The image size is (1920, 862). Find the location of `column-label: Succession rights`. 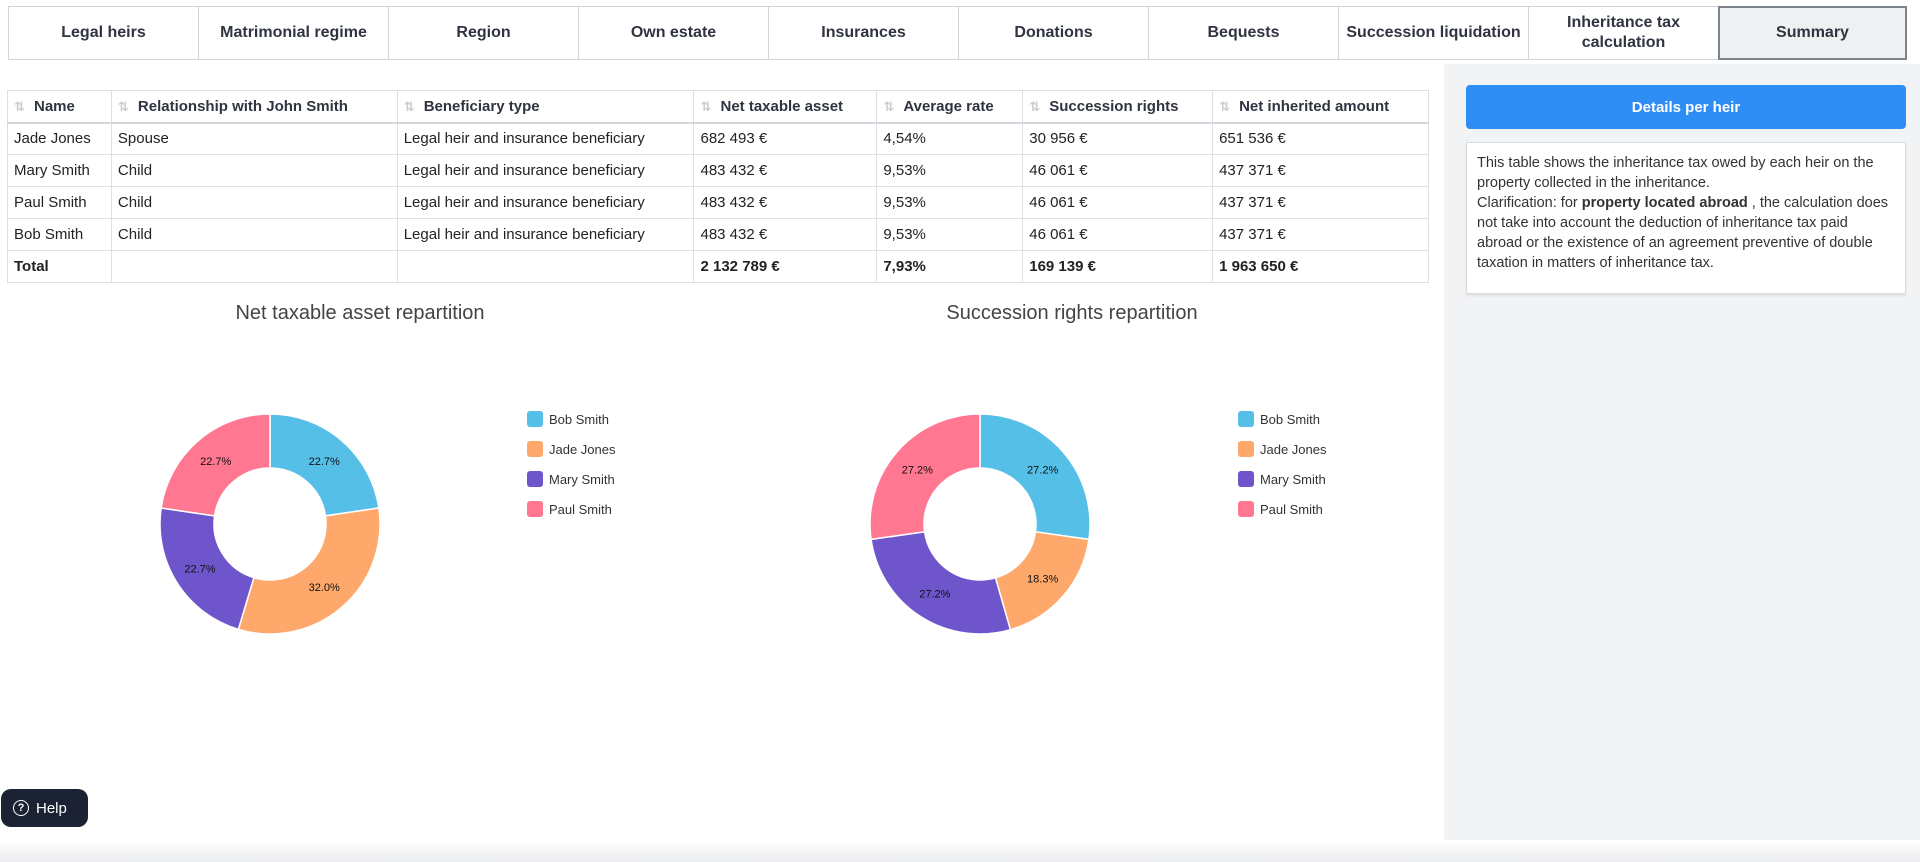

column-label: Succession rights is located at coordinates (1114, 106).